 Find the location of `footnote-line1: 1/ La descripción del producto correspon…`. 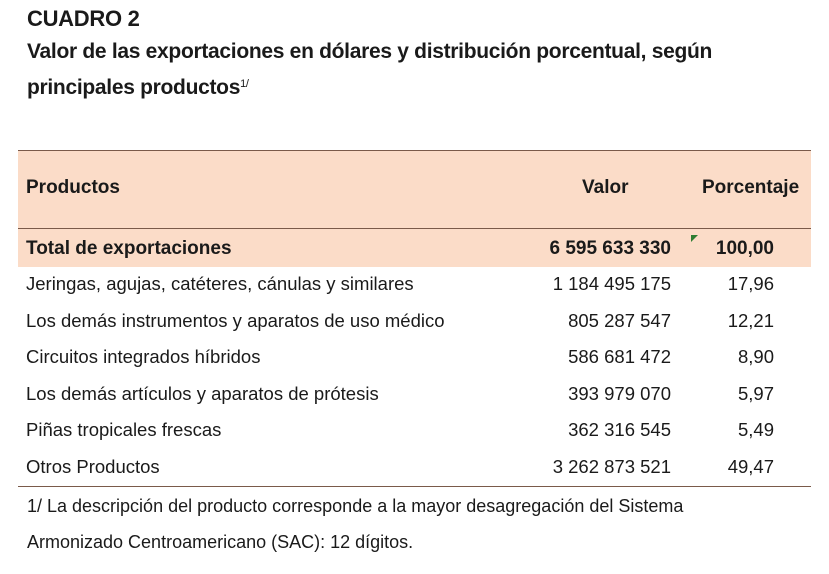

footnote-line1: 1/ La descripción del producto correspon… is located at coordinates (355, 506).